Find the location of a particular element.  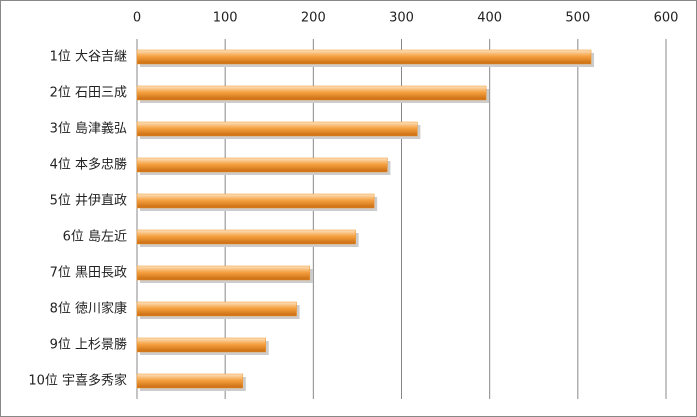

y-tick-label: 4位 本多忠勝 is located at coordinates (88, 165).